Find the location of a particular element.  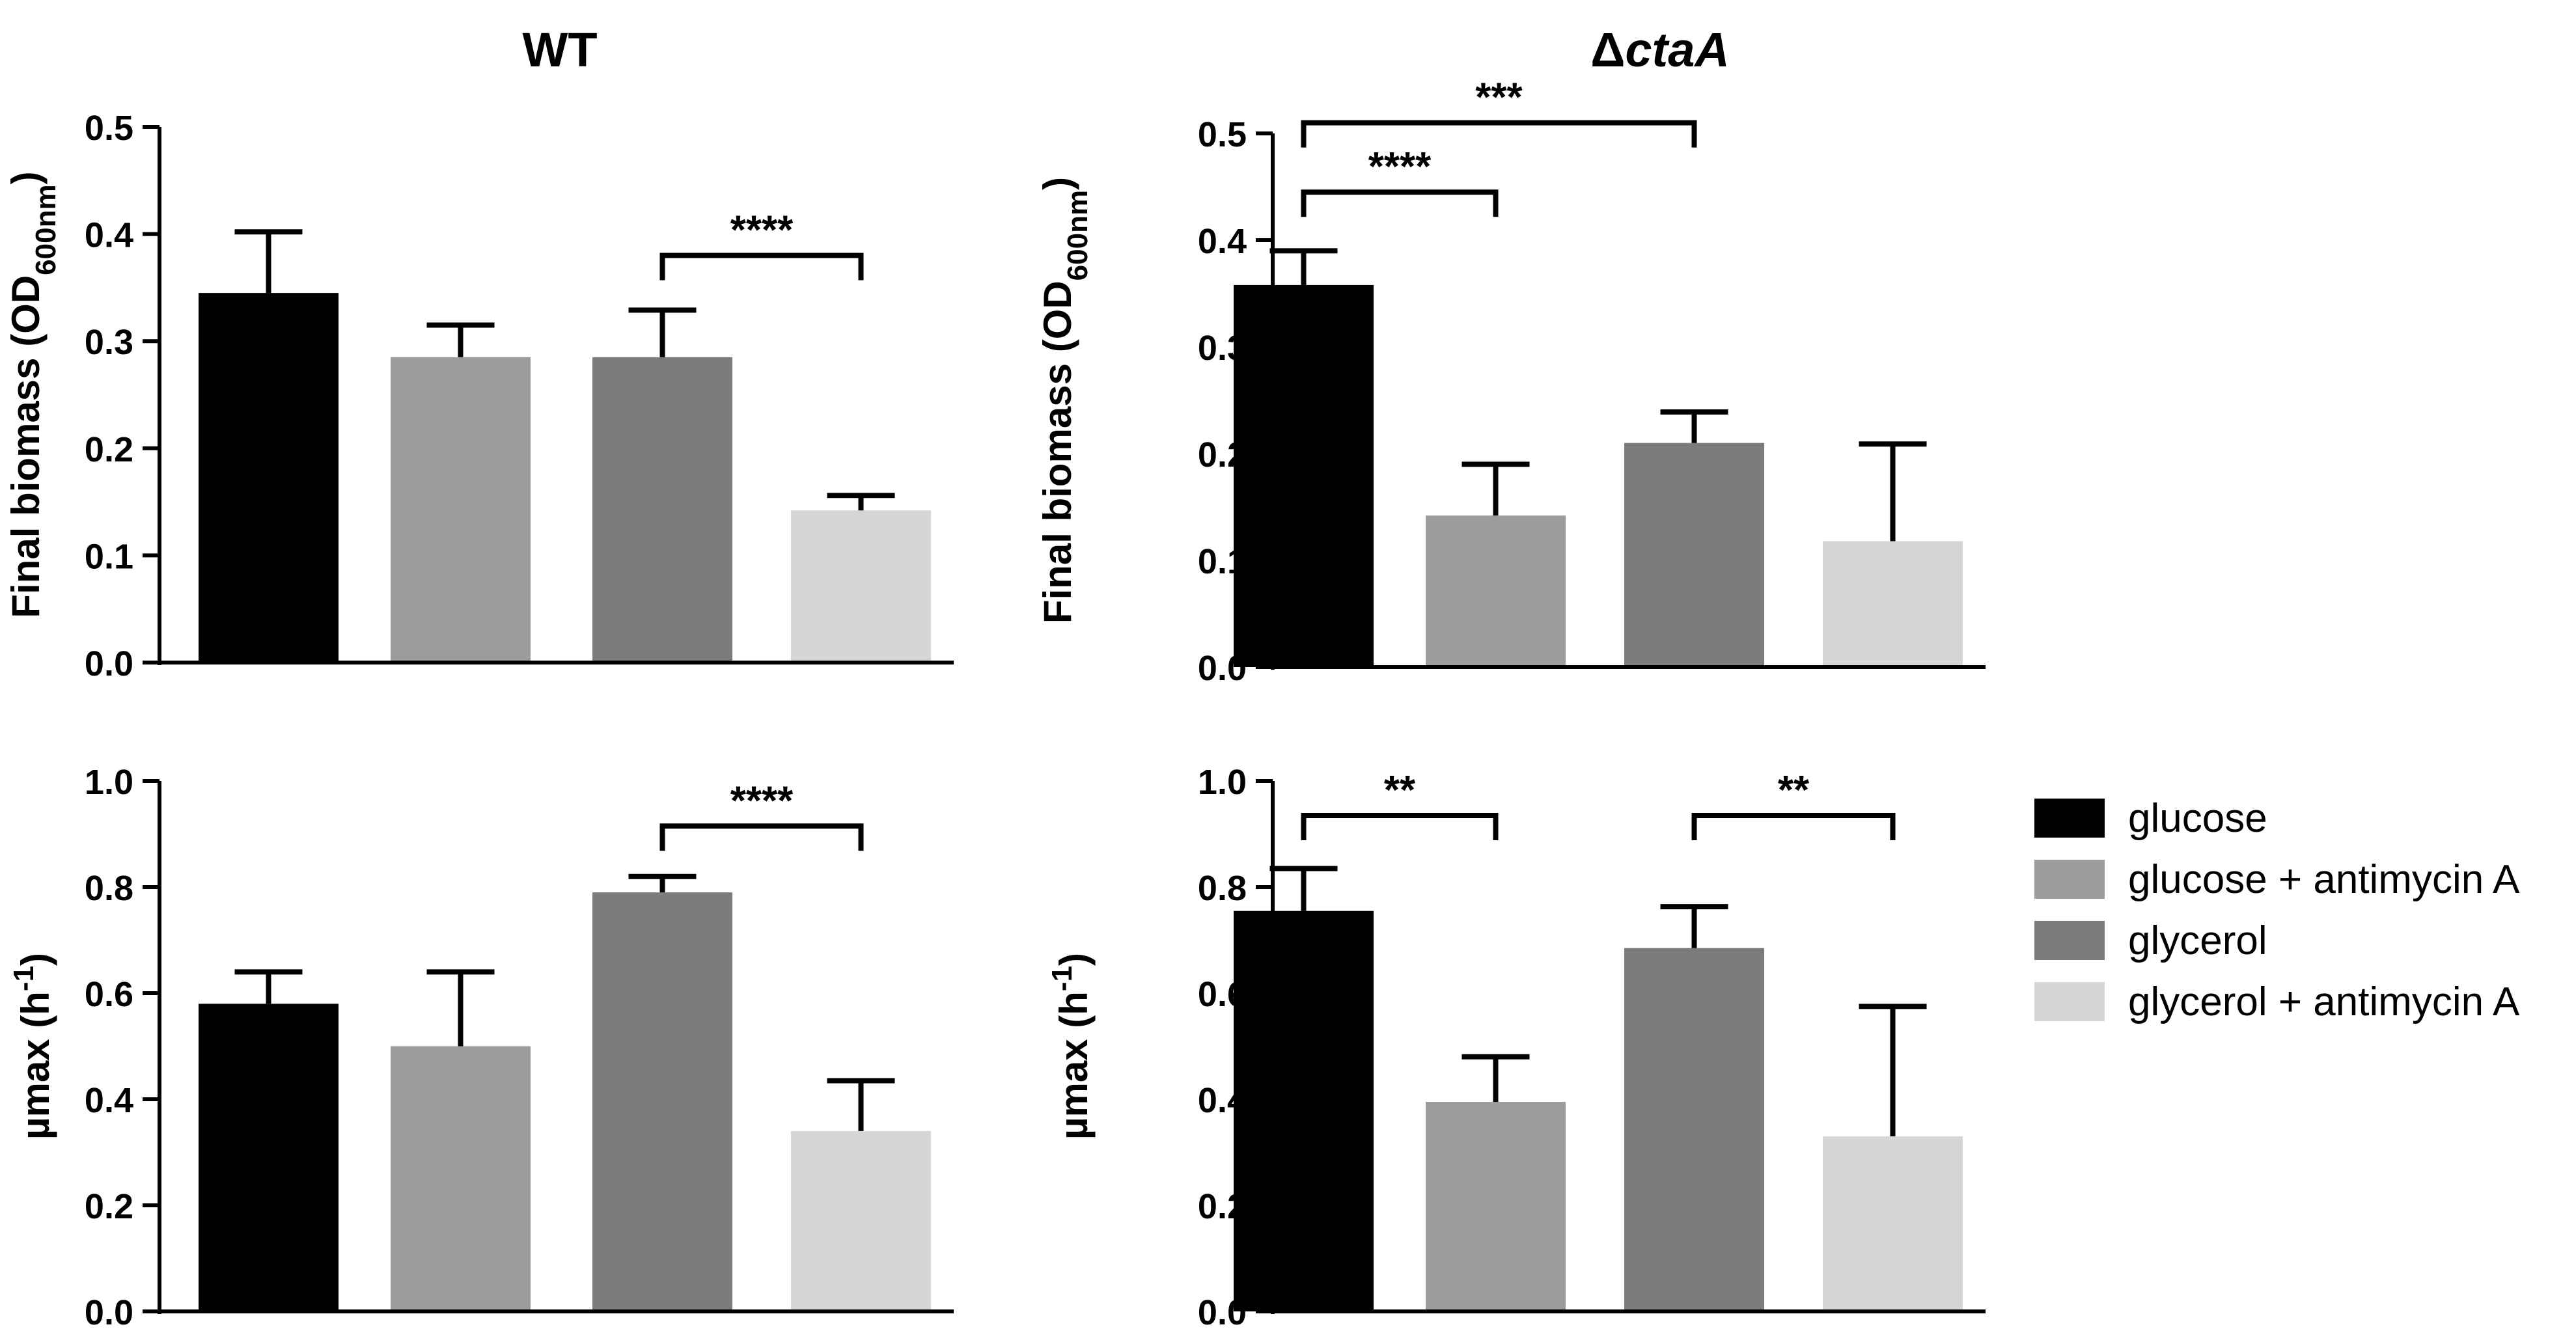

legend-item-glucose-antimycin: glucose + antimycin A is located at coordinates (2276, 879).